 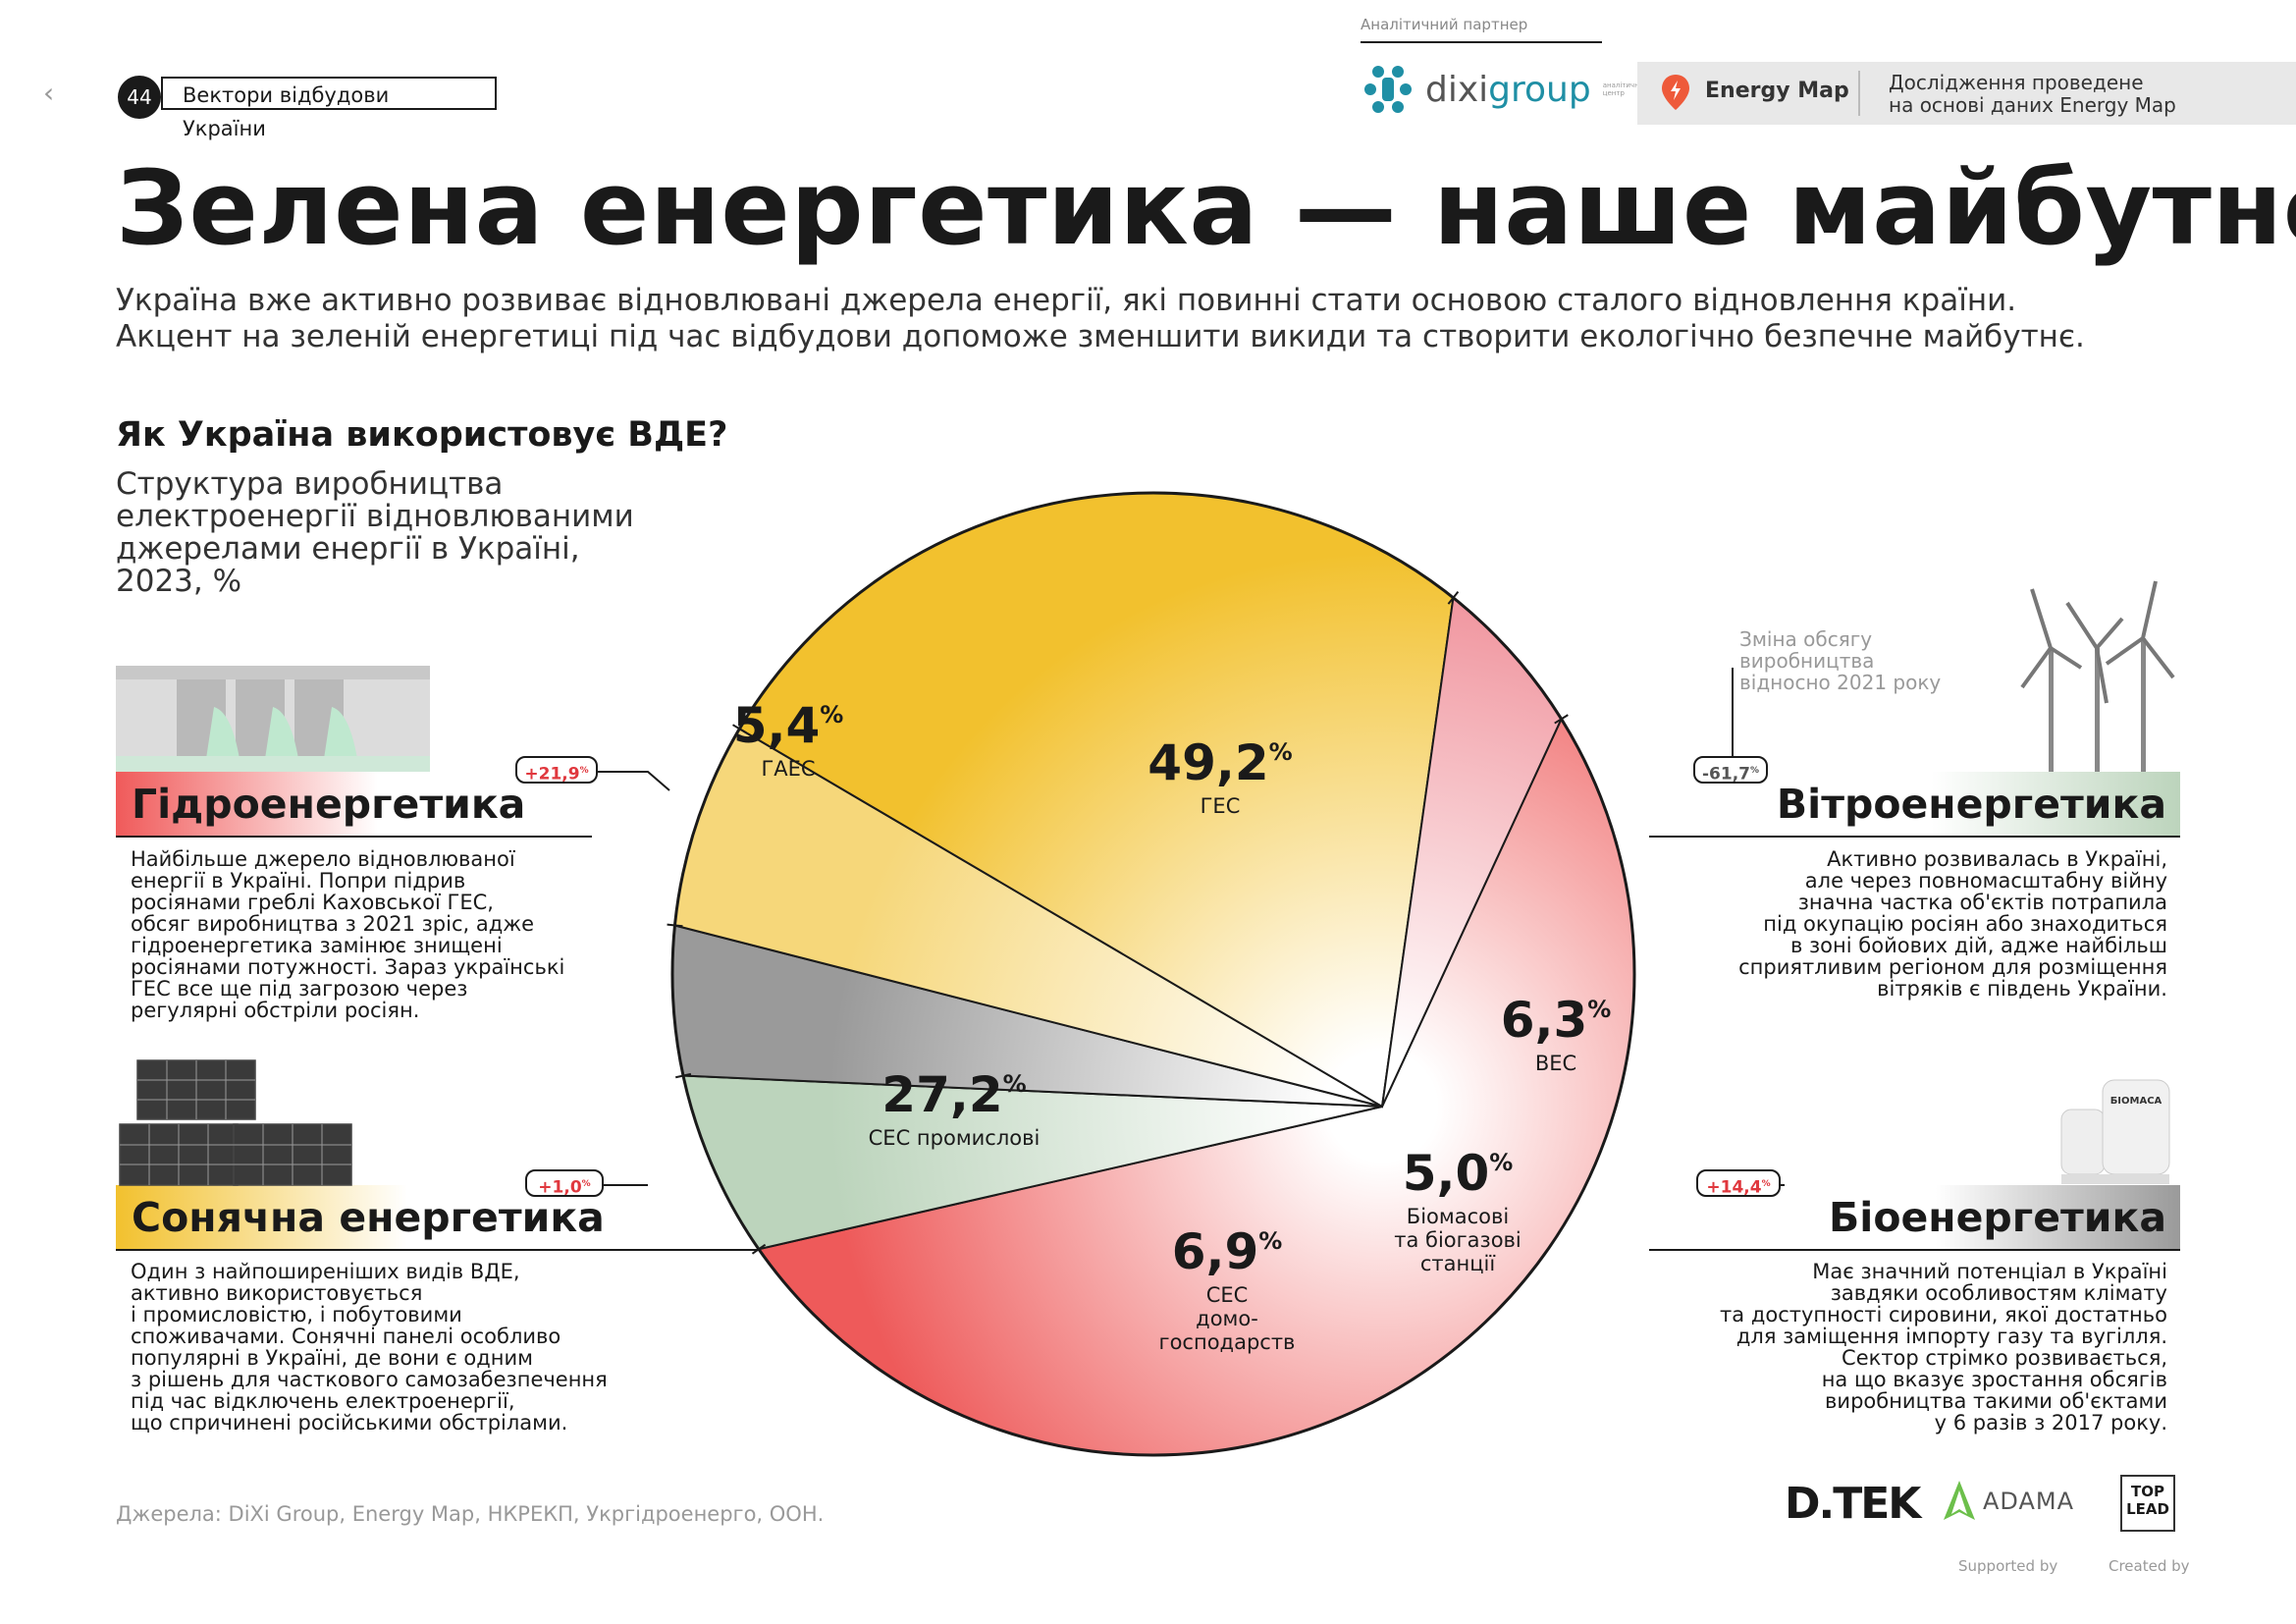 I want to click on hydro-description-line: гідроенергетика замінює знищені, so click(x=317, y=945).